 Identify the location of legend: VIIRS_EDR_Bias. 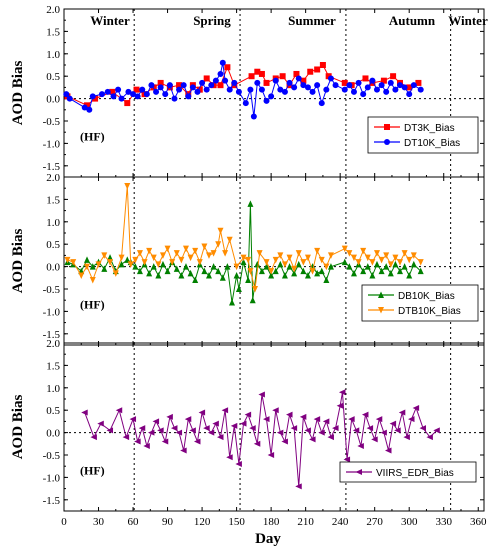
(408, 472).